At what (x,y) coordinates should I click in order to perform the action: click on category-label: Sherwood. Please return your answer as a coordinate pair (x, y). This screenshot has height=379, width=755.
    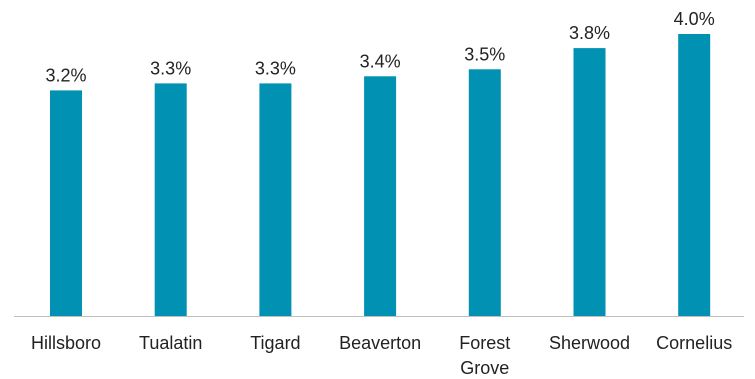
    Looking at the image, I should click on (589, 343).